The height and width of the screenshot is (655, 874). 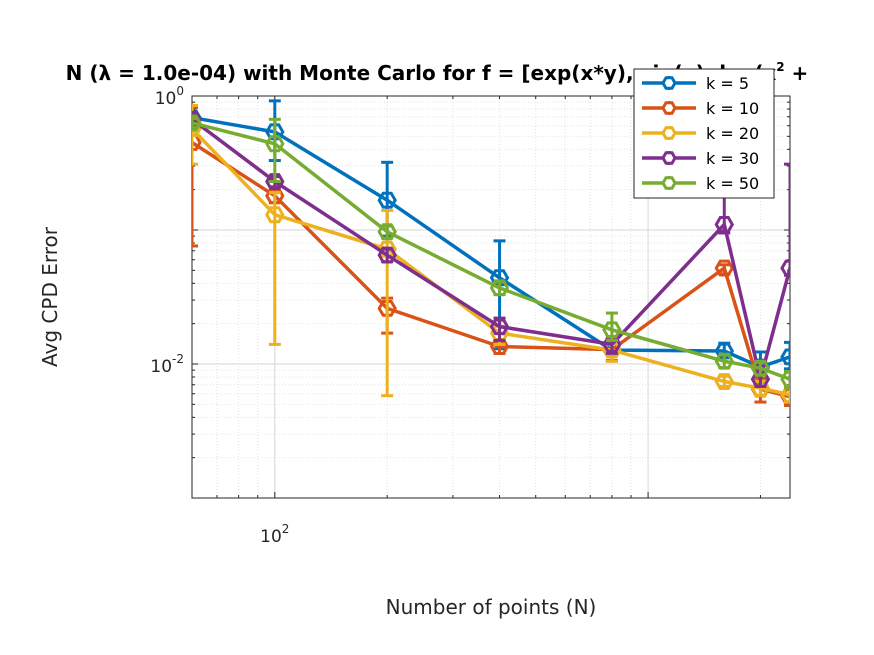 I want to click on legend-item: k = 10, so click(x=700, y=108).